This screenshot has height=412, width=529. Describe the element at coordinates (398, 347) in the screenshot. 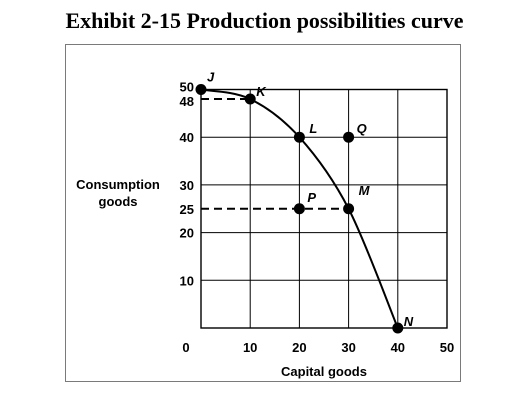

I see `x-tick-label: 40` at that location.